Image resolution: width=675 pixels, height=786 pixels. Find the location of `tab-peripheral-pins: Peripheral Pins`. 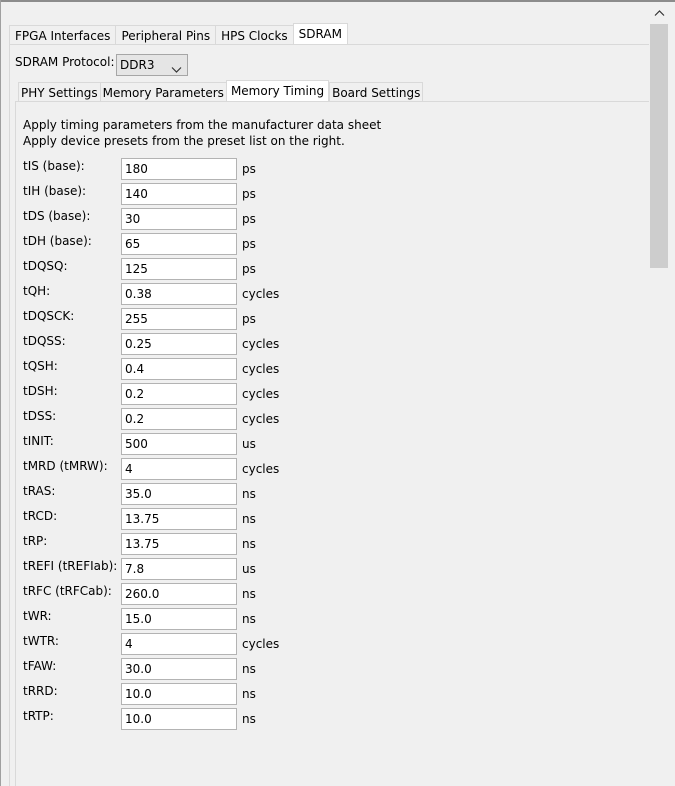

tab-peripheral-pins: Peripheral Pins is located at coordinates (165, 35).